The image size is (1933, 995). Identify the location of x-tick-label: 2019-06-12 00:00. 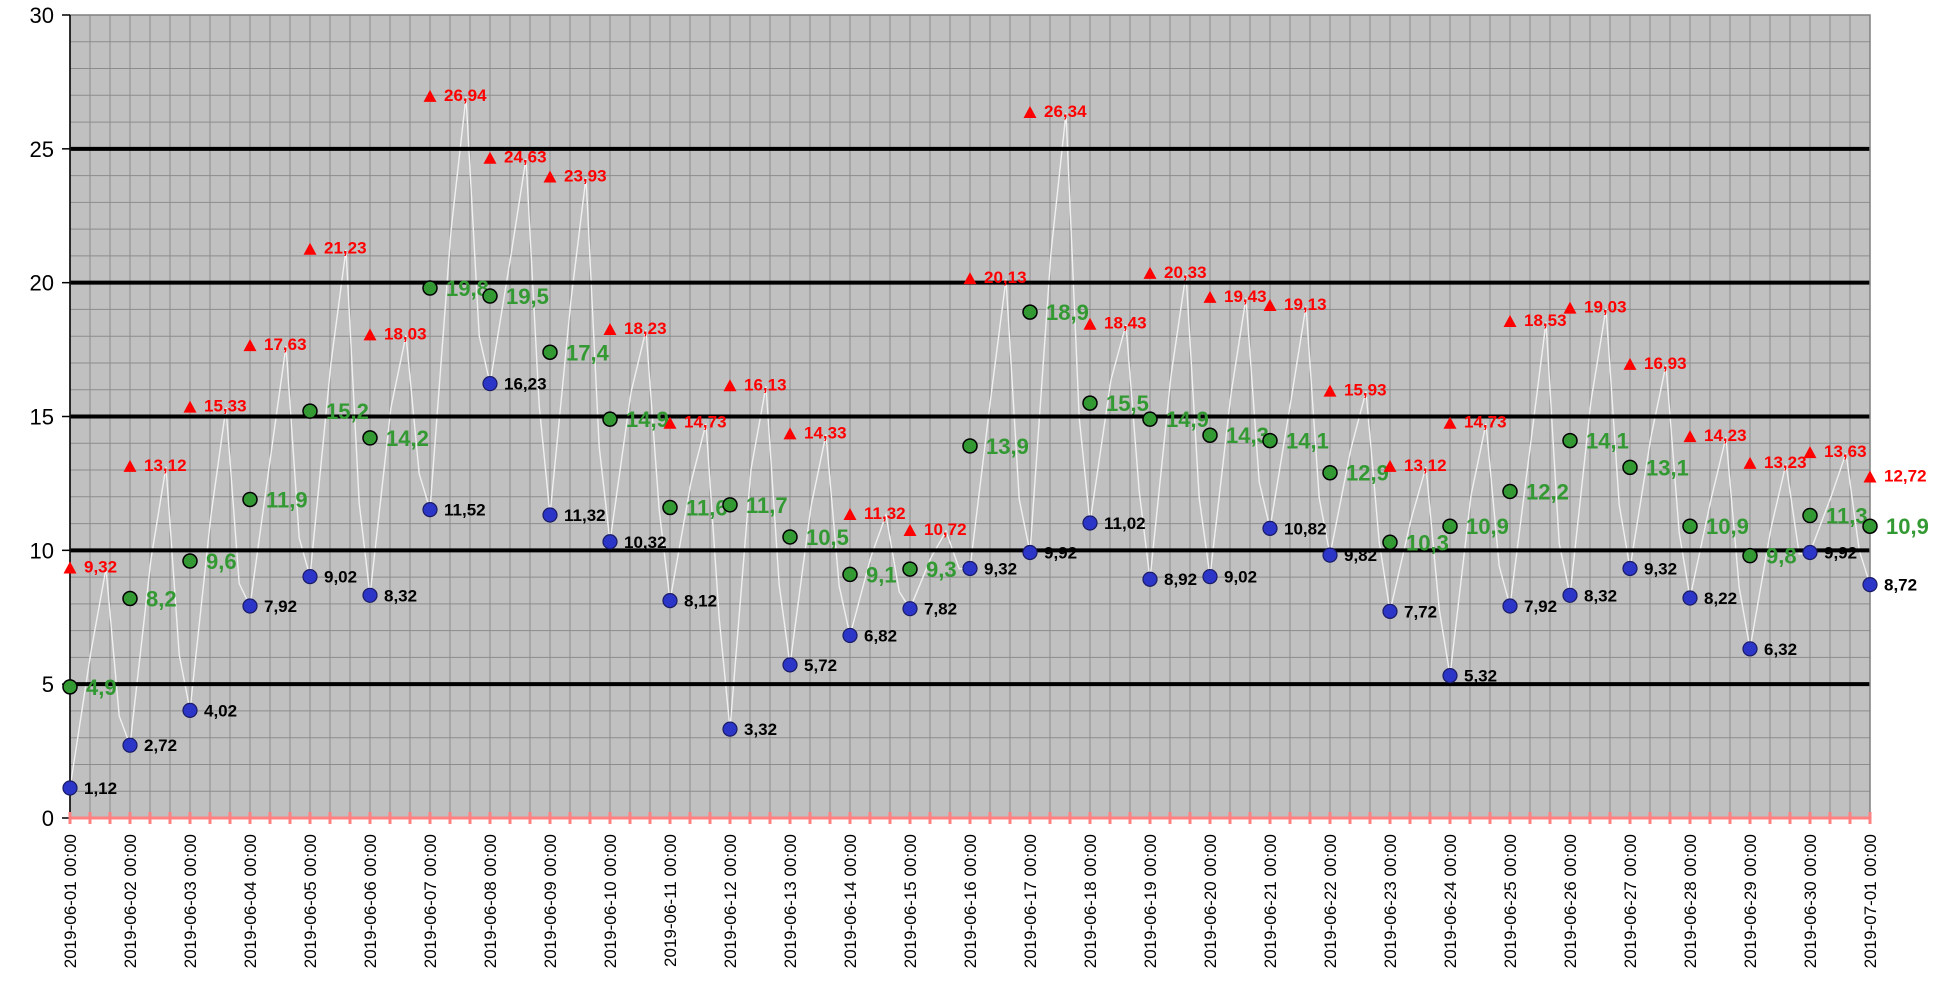
(730, 901).